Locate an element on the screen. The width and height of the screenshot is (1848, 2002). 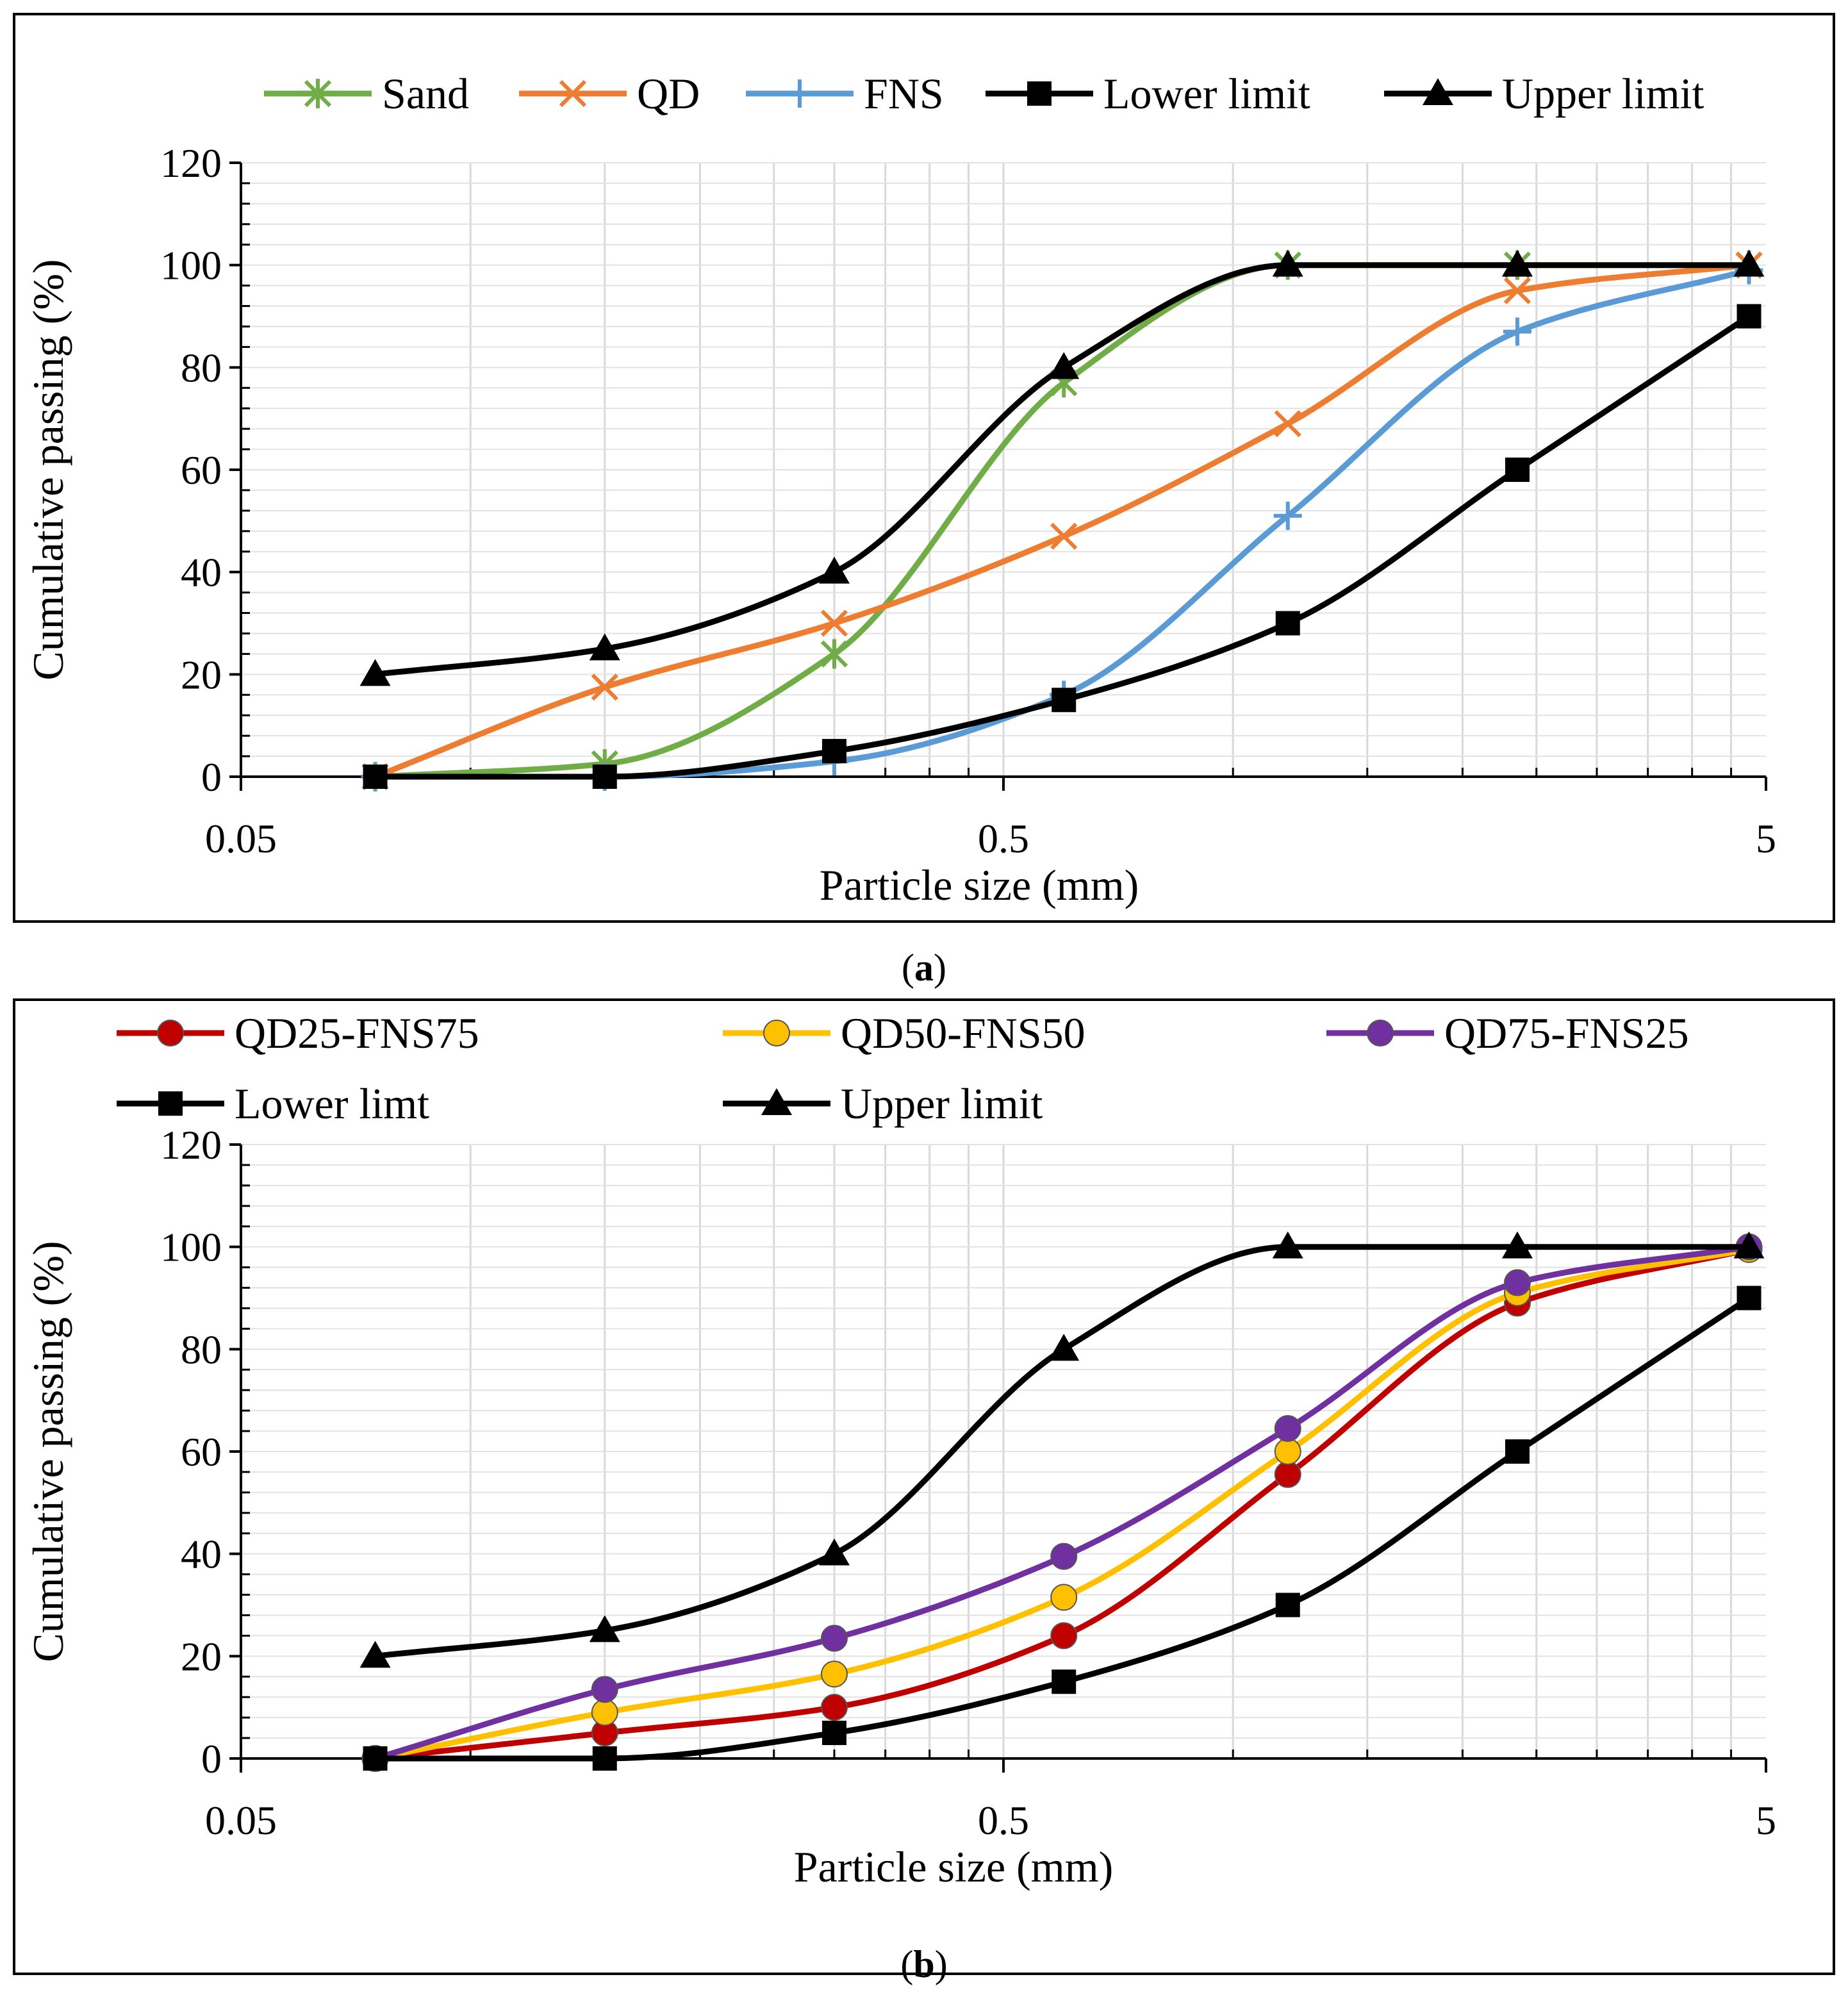
legend-item: Lower limit is located at coordinates (1148, 93).